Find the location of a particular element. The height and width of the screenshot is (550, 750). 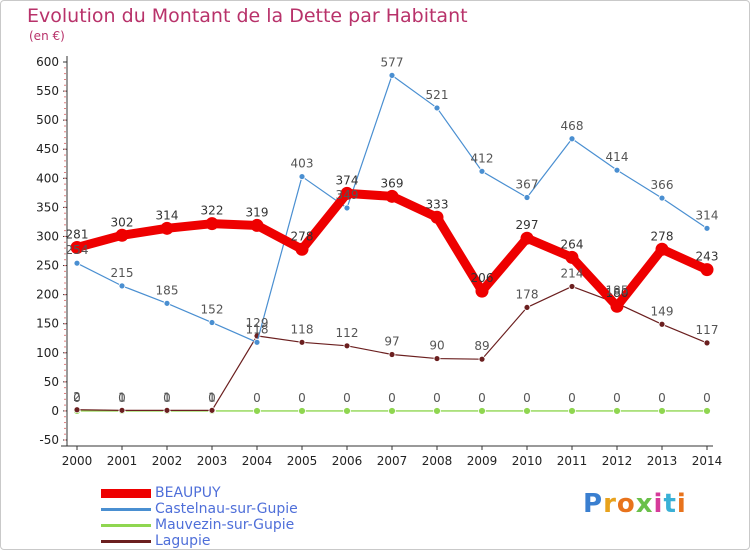

x-tick-label: 2012 is located at coordinates (617, 461).